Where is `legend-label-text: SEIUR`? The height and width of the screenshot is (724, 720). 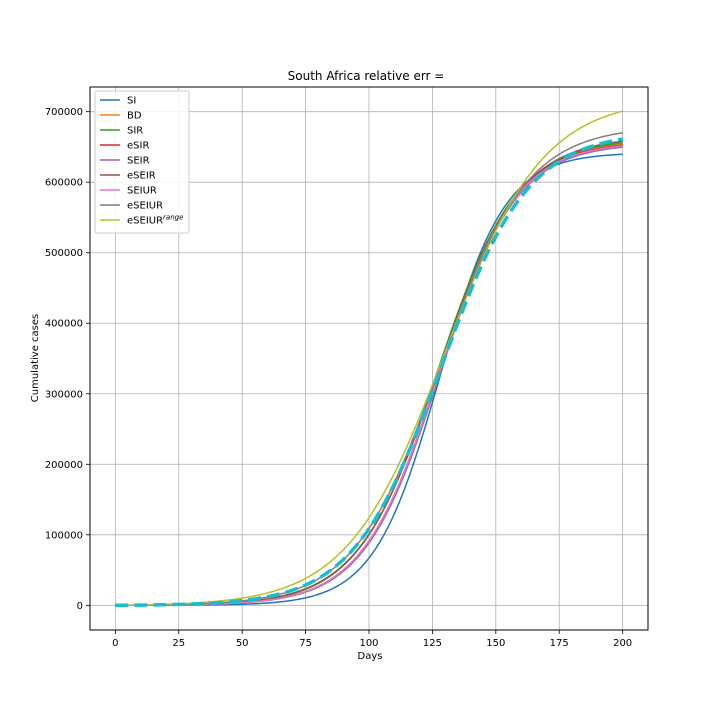
legend-label-text: SEIUR is located at coordinates (142, 191).